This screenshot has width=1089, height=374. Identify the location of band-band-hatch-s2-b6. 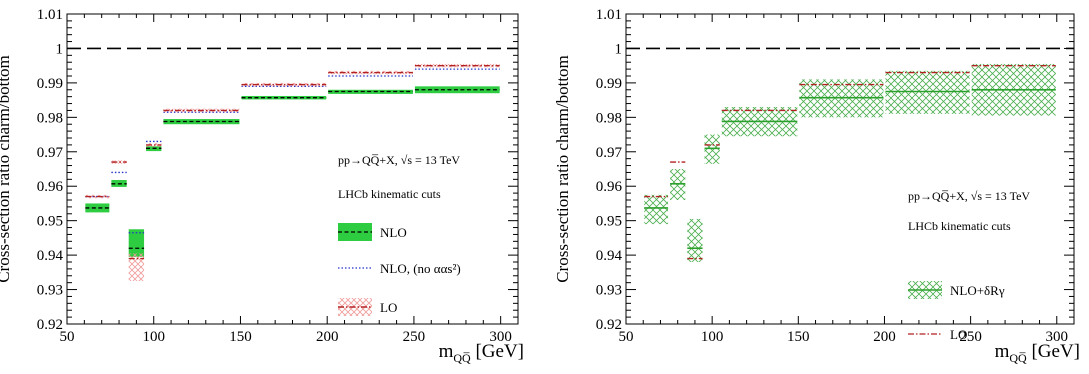
(370, 72).